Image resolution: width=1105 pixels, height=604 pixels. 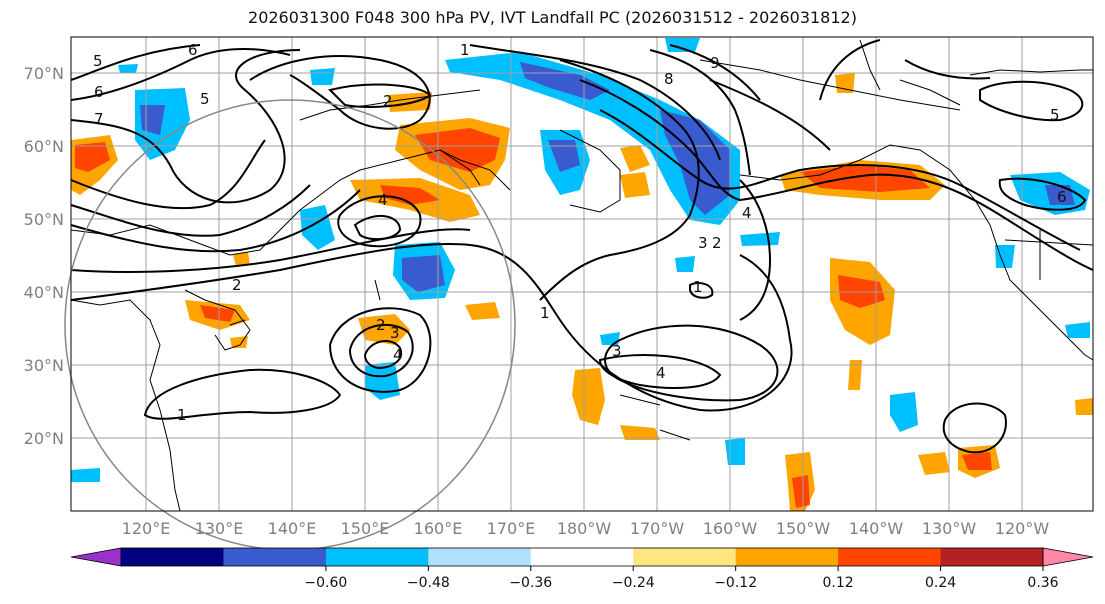 I want to click on colorbar-tick-label: 0.24, so click(x=940, y=583).